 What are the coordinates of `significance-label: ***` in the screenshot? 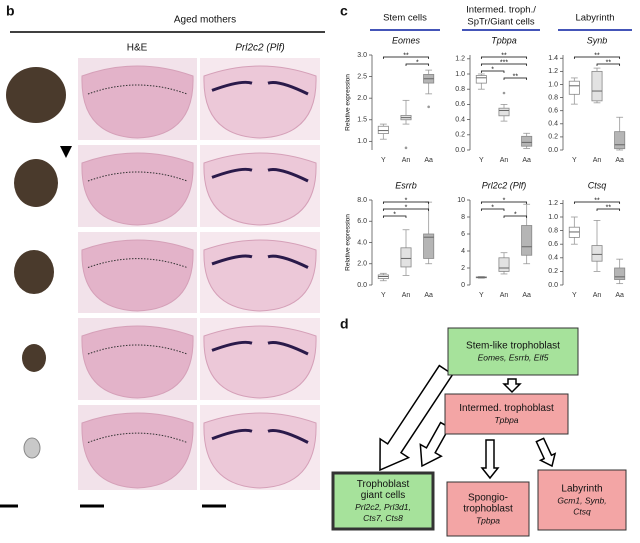 It's located at (504, 62).